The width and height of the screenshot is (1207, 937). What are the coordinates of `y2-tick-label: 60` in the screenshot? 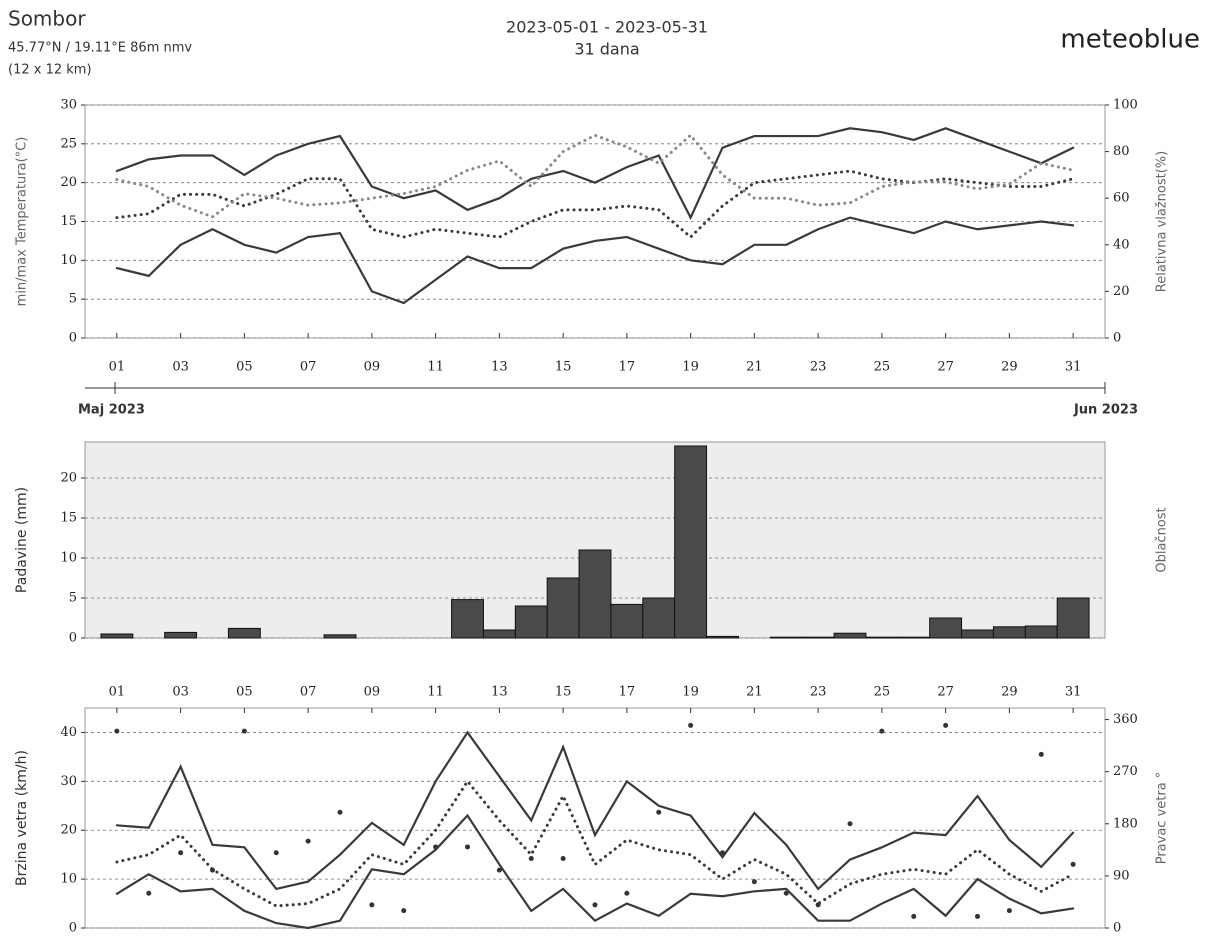 It's located at (1121, 198).